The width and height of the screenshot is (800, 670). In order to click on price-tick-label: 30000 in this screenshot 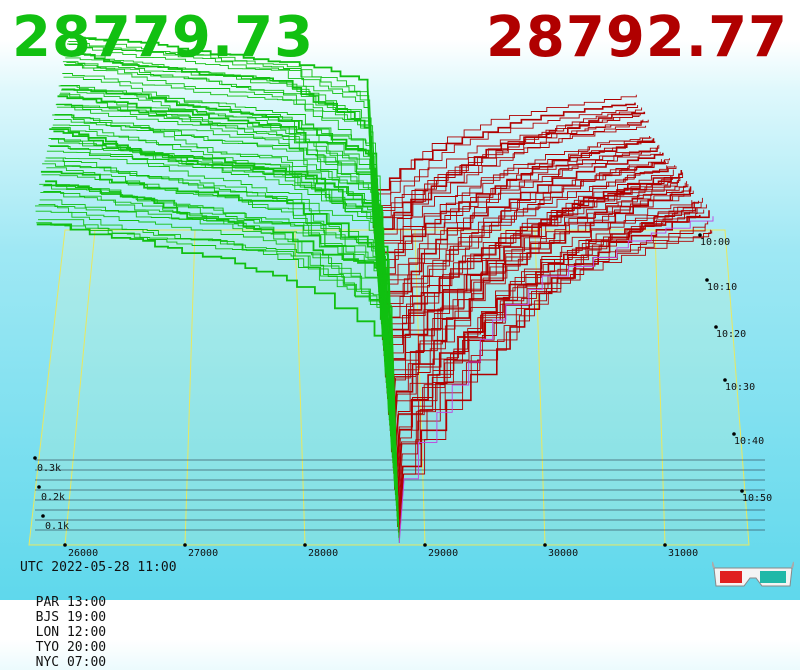, I will do `click(563, 553)`.